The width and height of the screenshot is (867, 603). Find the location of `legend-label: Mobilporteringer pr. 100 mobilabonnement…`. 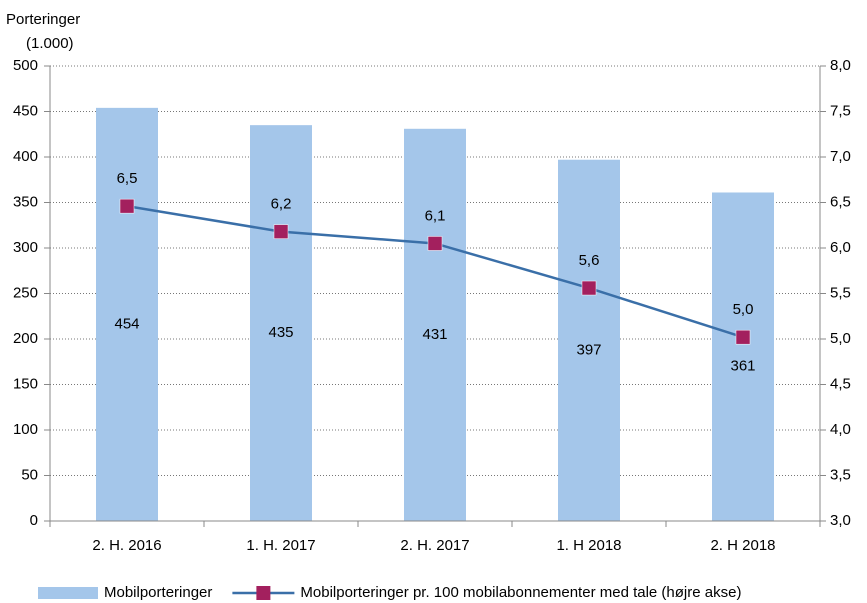

legend-label: Mobilporteringer pr. 100 mobilabonnement… is located at coordinates (520, 592).